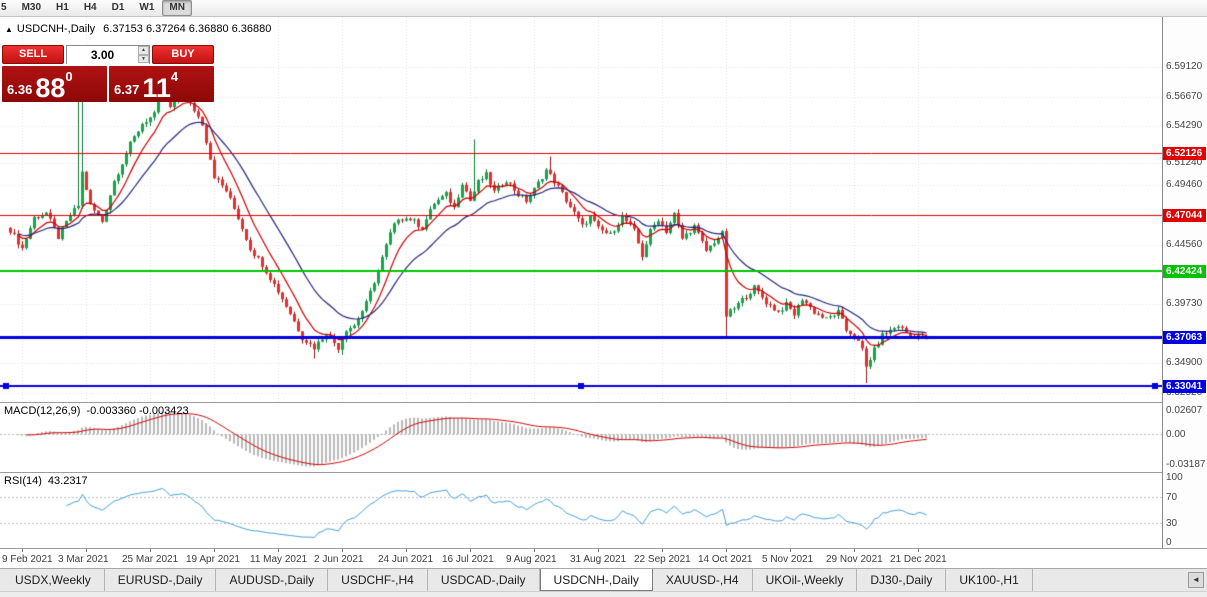  Describe the element at coordinates (902, 580) in the screenshot. I see `chart-tab-dj30-daily: DJ30-,Daily` at that location.